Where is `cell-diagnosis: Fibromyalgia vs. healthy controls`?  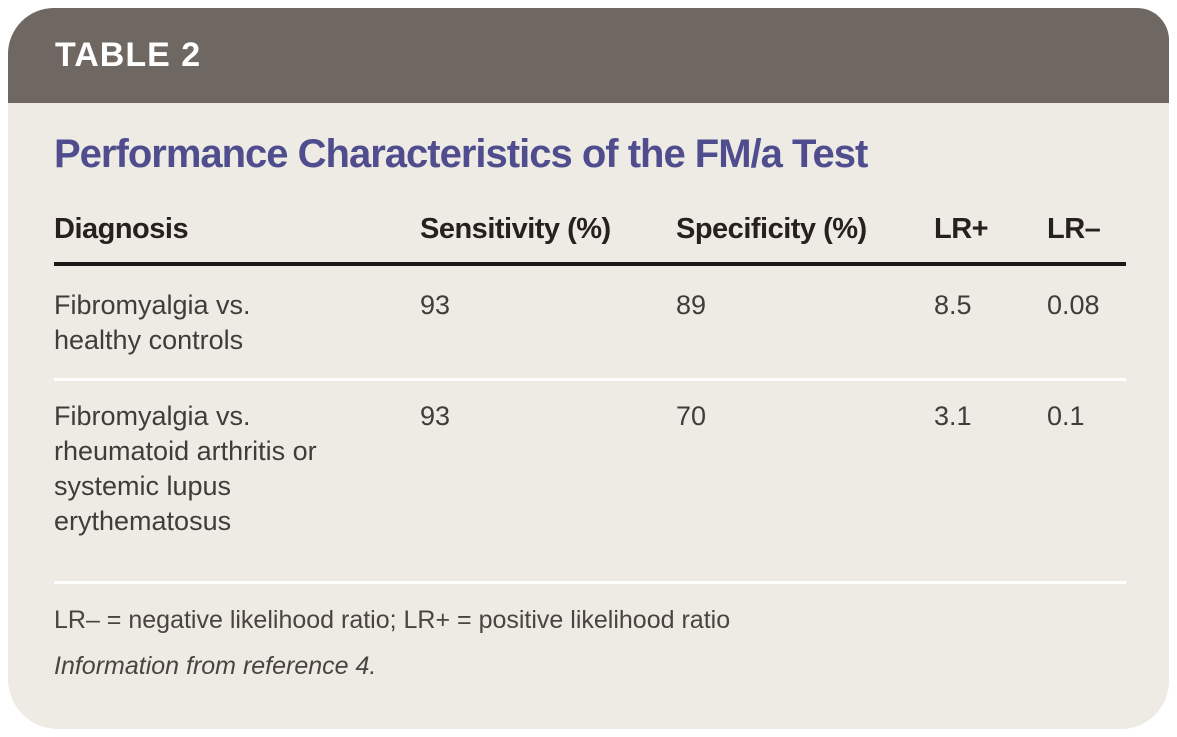 cell-diagnosis: Fibromyalgia vs. healthy controls is located at coordinates (237, 323).